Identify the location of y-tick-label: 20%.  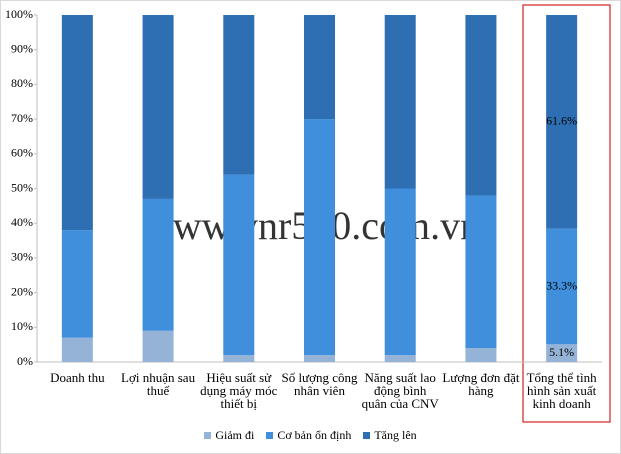
(22, 291).